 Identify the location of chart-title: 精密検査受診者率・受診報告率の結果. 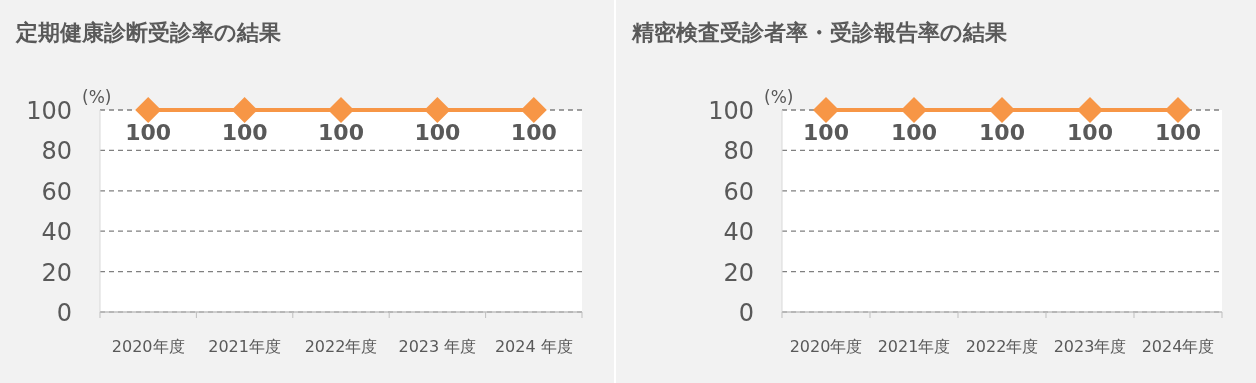
(819, 32).